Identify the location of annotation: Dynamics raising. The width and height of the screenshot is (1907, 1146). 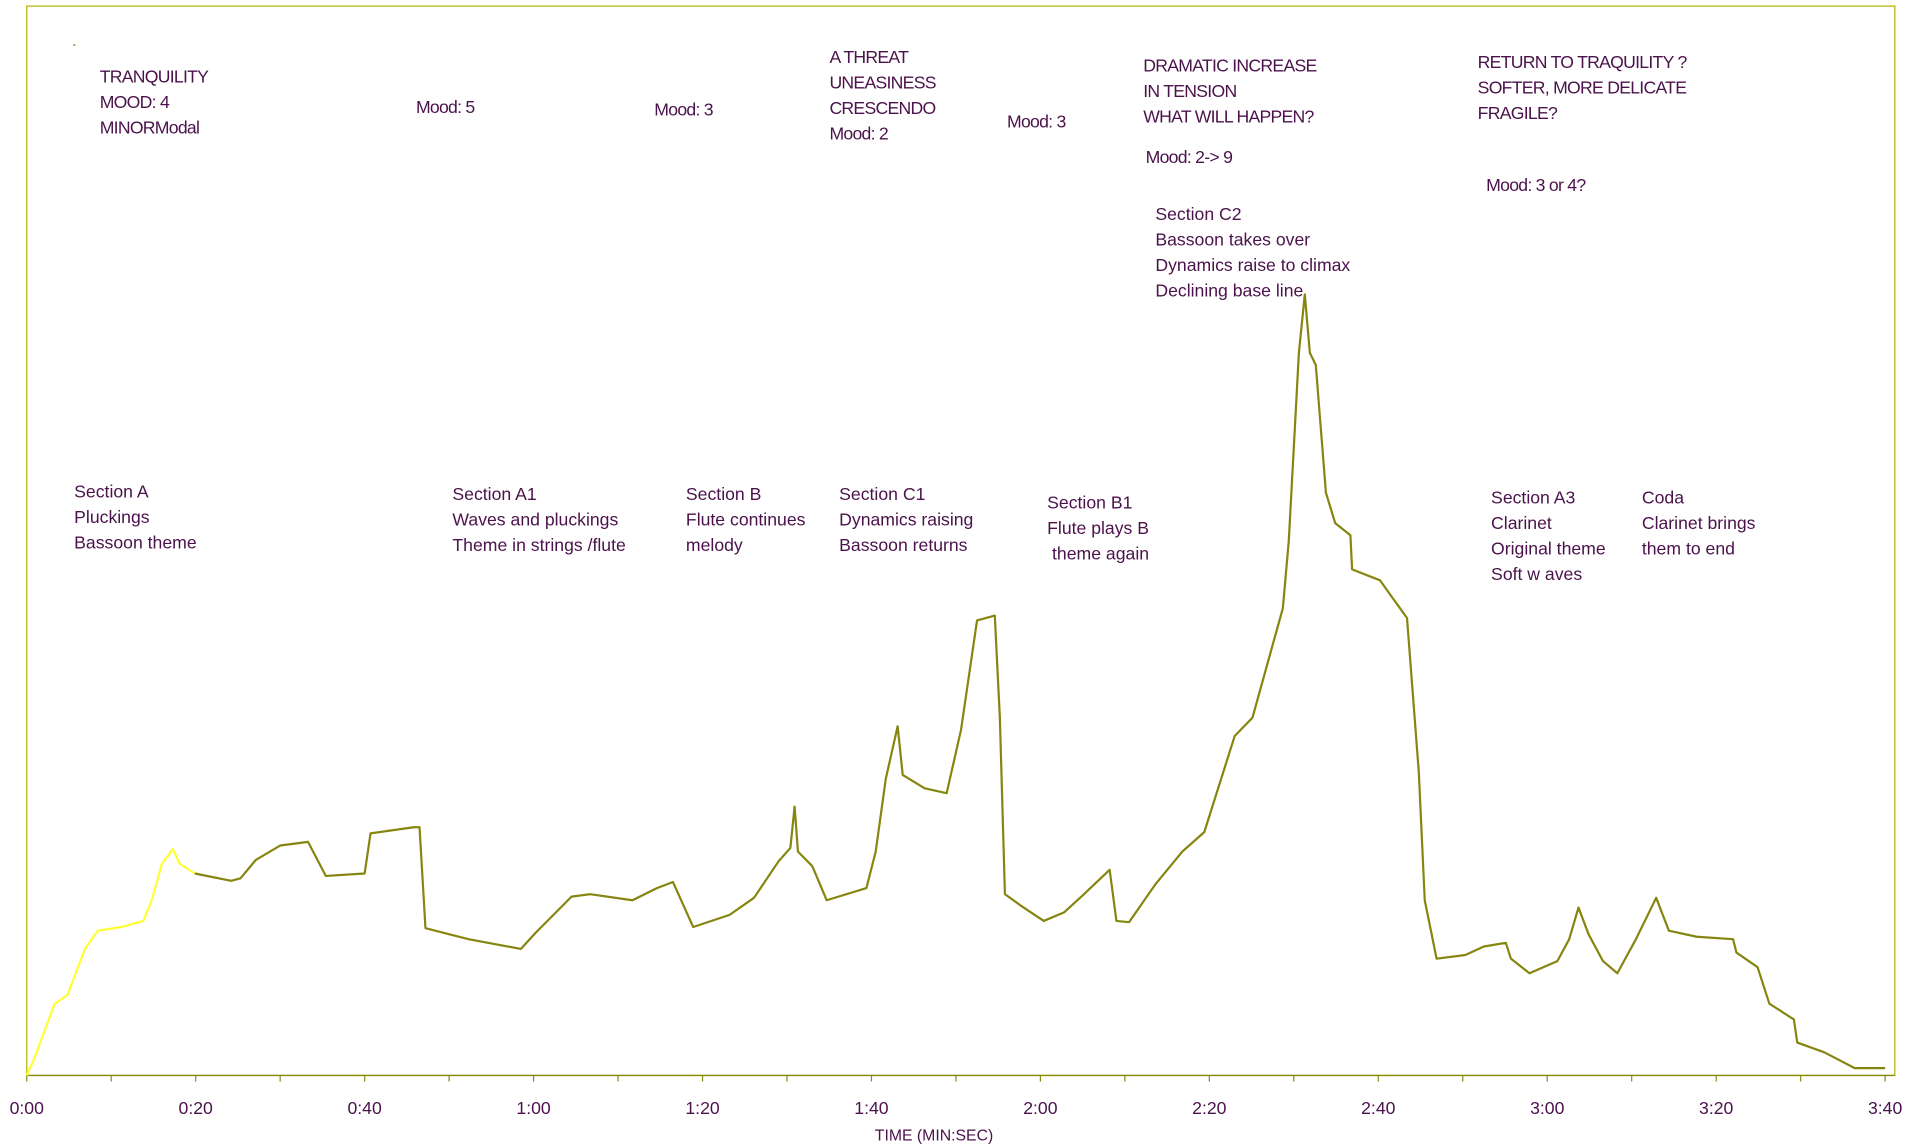
(906, 519).